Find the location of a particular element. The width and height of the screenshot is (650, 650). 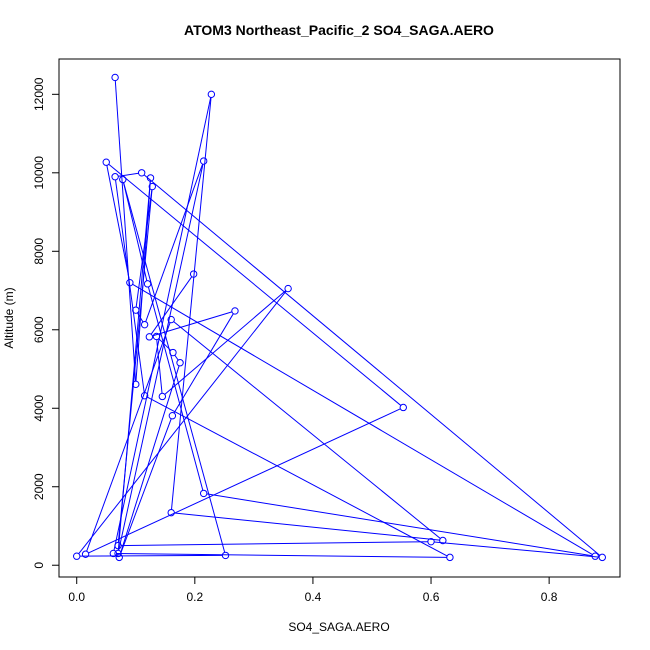

x-axis: 0.0 0.2 0.4 0.6 0.8 is located at coordinates (313, 590).